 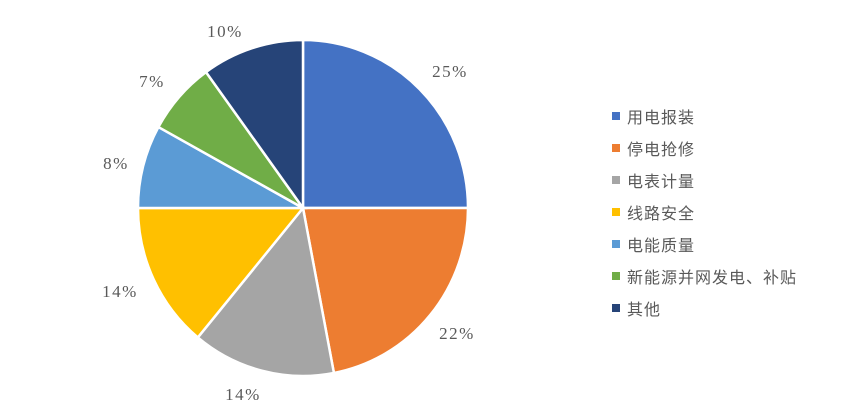 I want to click on legend-item-7: 其他, so click(x=704, y=308).